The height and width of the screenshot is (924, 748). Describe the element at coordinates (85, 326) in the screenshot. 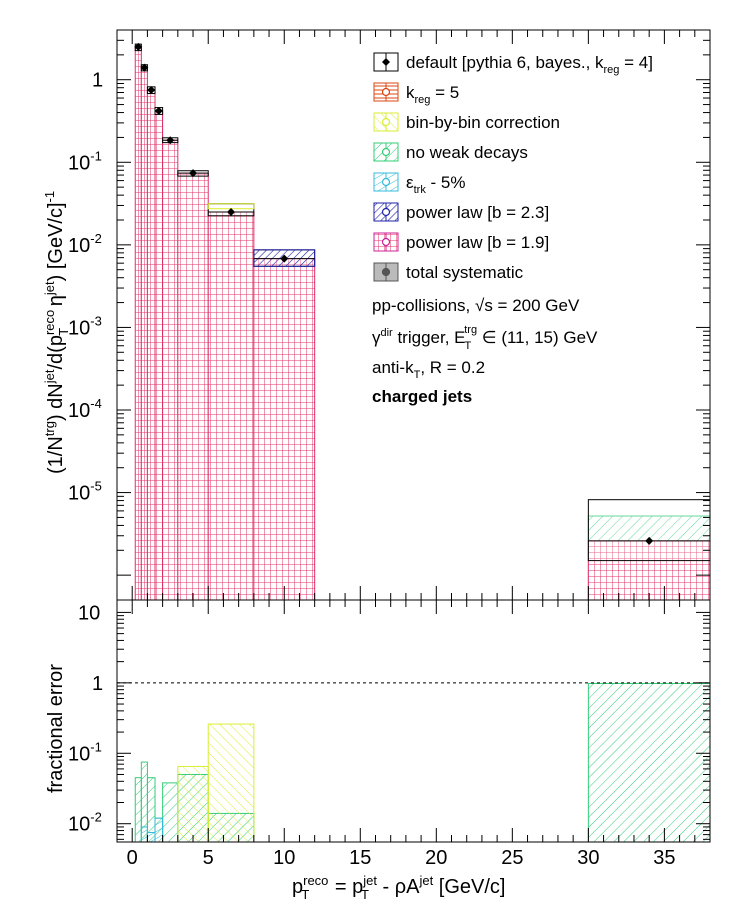

I see `top-y-tick-label: 10⁻³` at that location.